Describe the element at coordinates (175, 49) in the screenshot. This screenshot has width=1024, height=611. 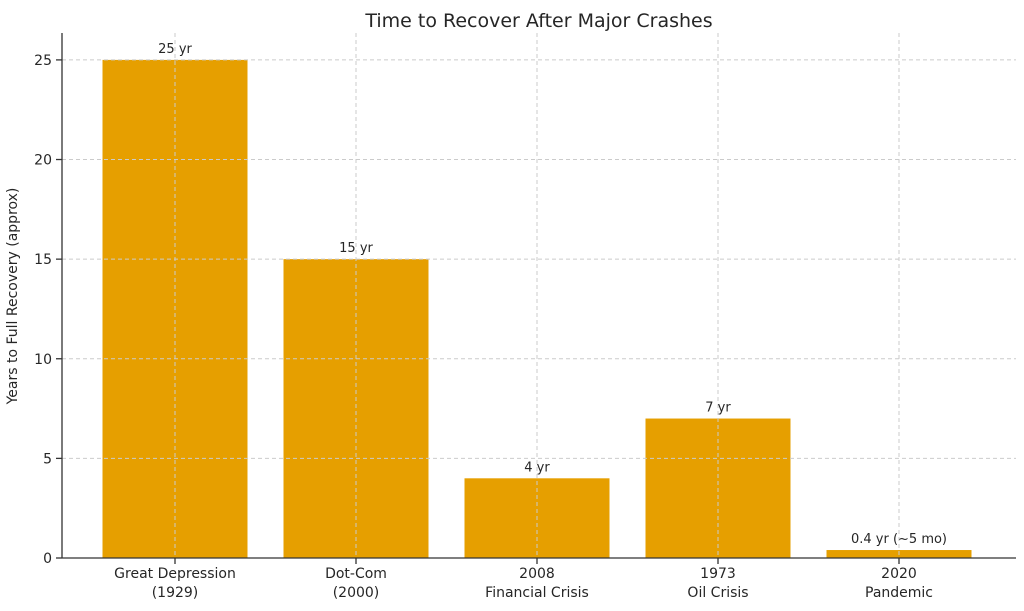
I see `bar-value-label: 25 yr` at that location.